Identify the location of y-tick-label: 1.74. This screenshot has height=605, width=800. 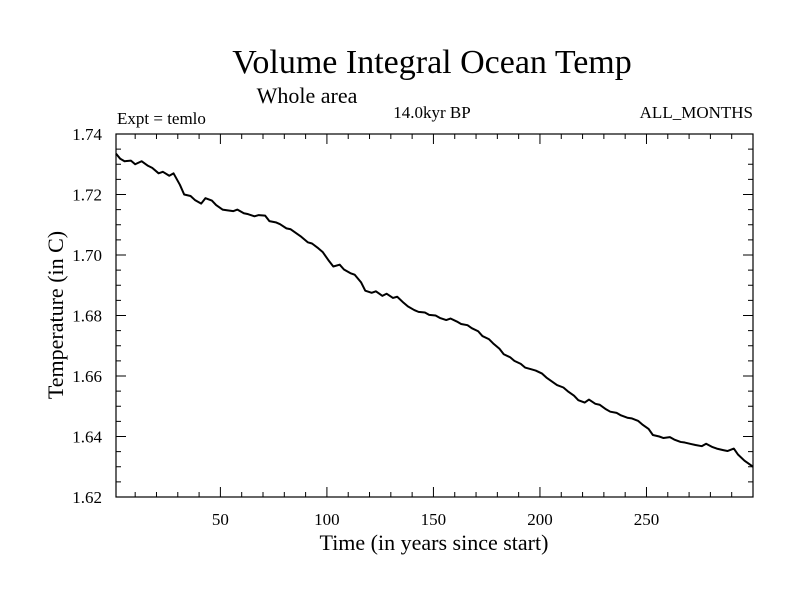
(87, 134).